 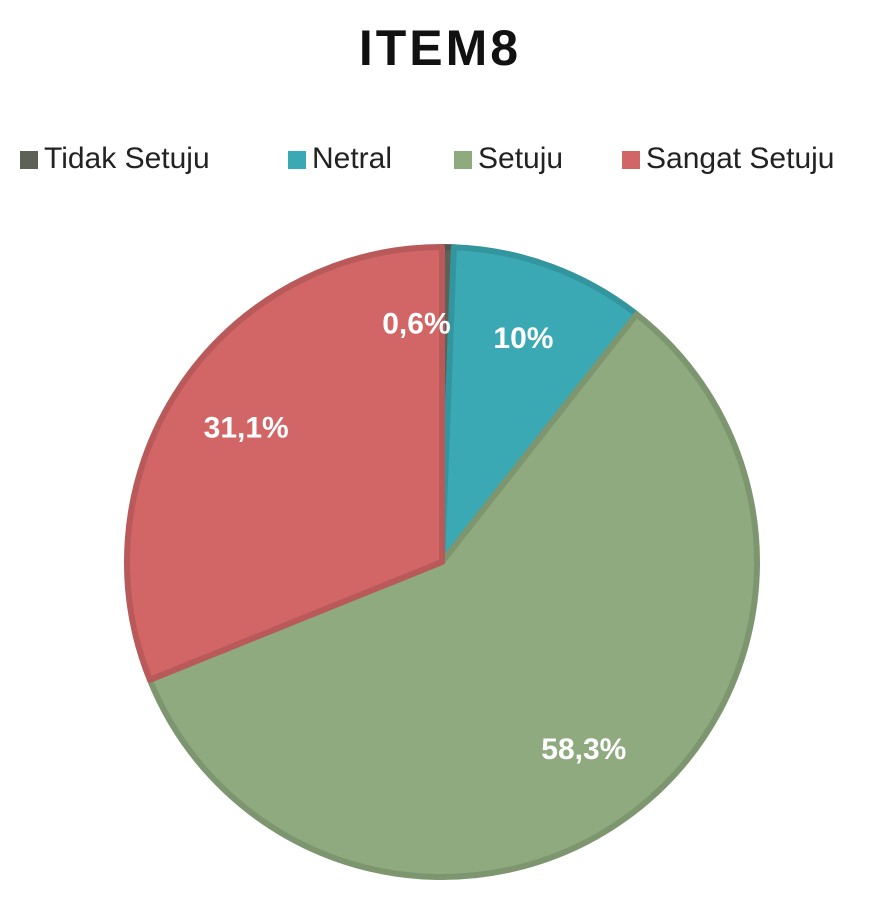 What do you see at coordinates (539, 404) in the screenshot?
I see `pie-slice` at bounding box center [539, 404].